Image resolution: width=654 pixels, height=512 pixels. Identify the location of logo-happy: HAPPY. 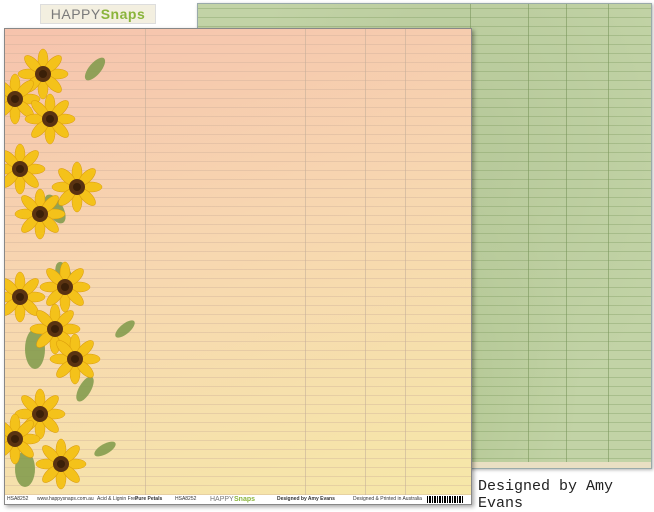
(75, 14).